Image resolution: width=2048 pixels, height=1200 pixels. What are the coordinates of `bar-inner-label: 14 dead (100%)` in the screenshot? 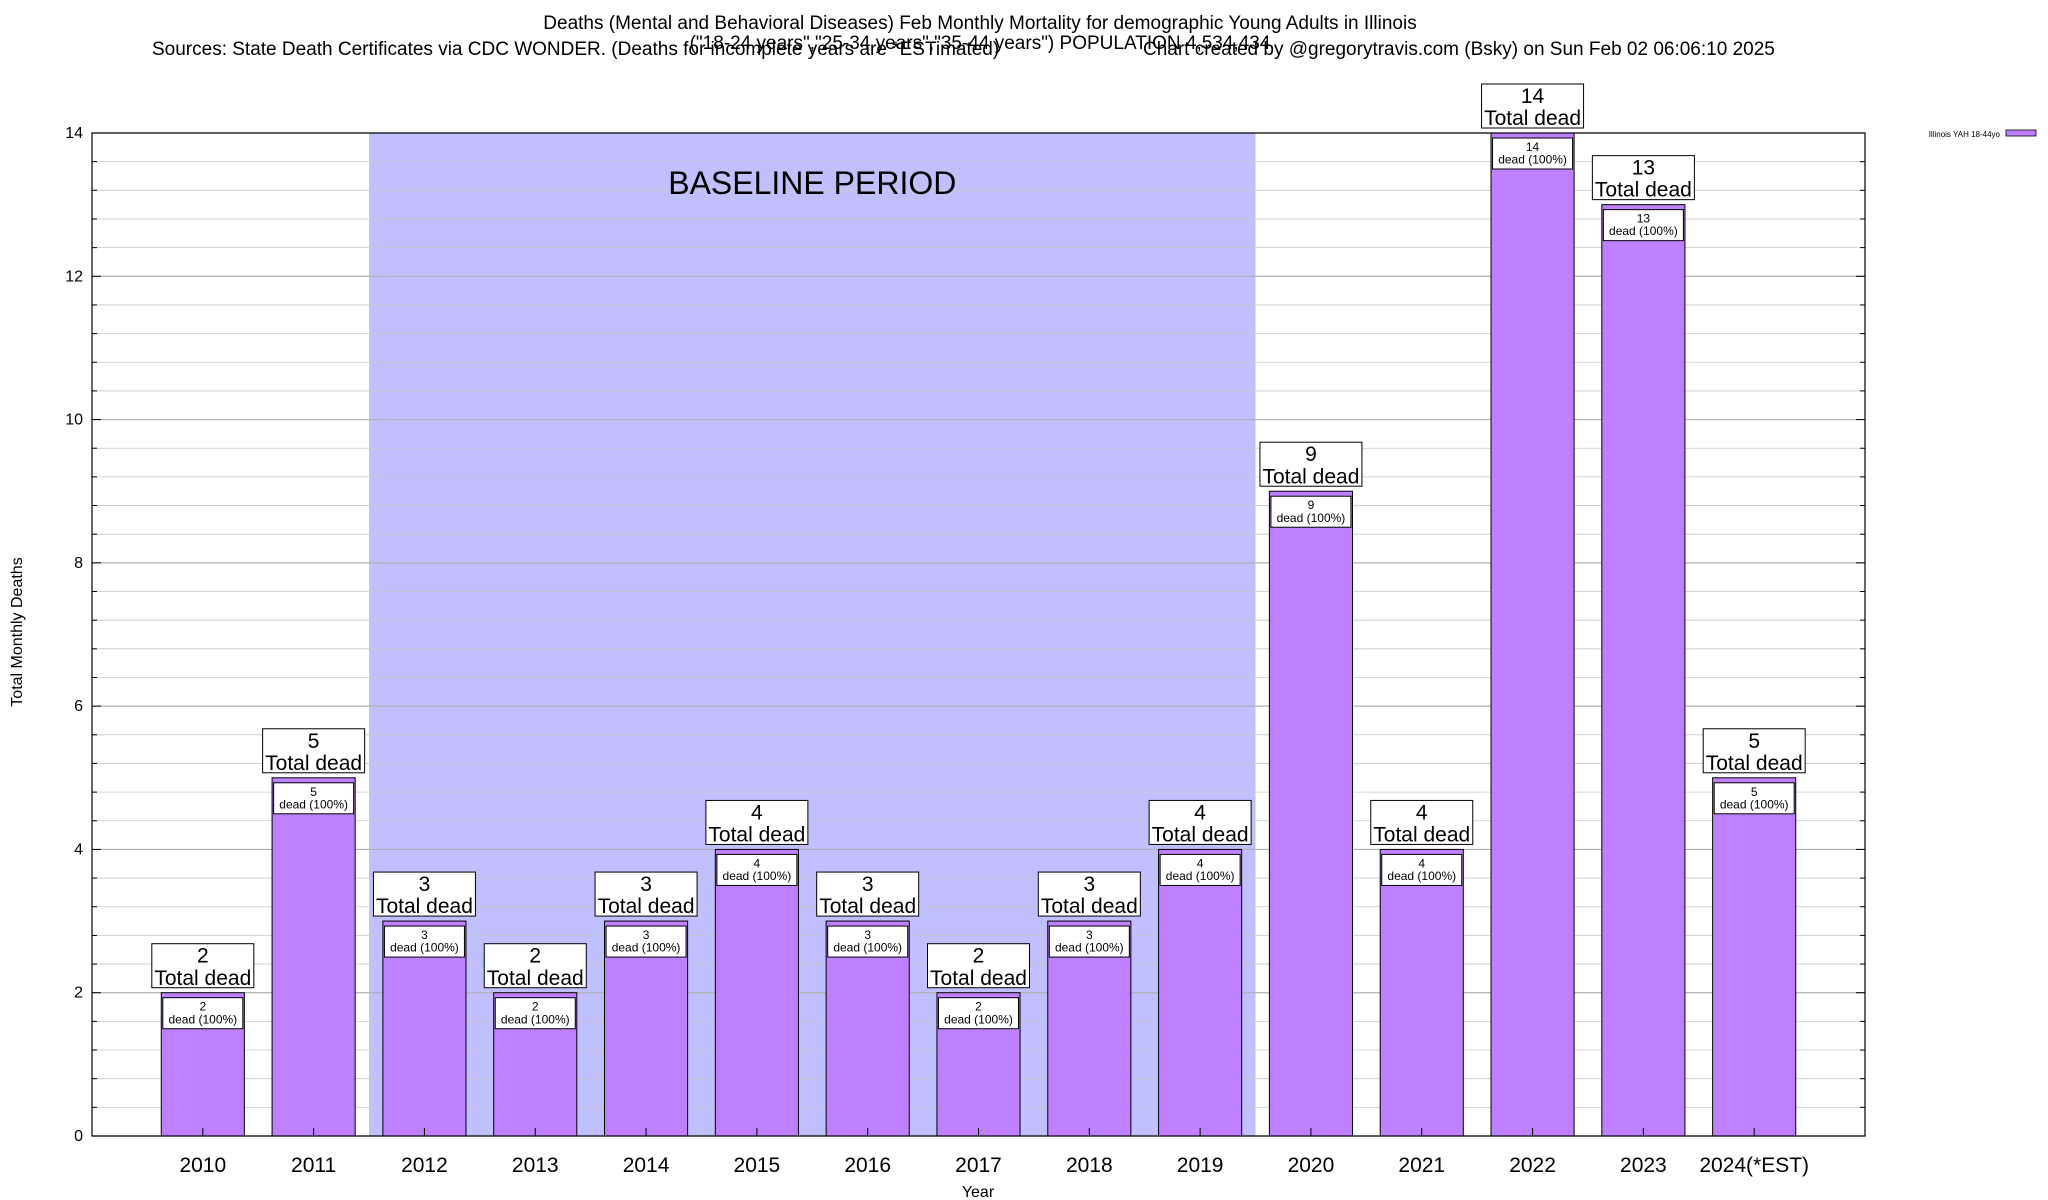 It's located at (1532, 153).